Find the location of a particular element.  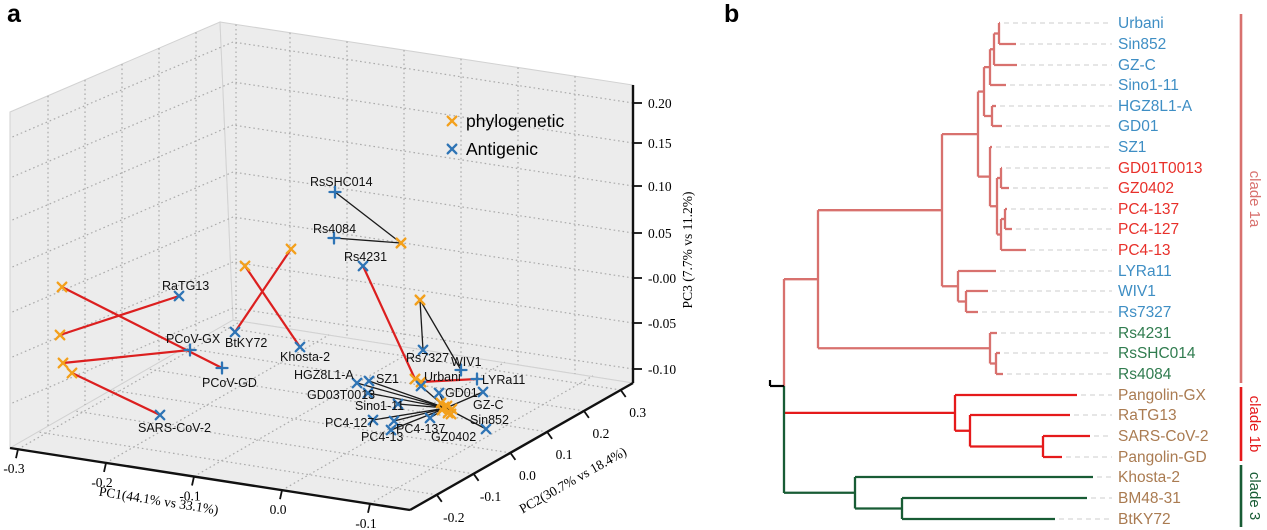

svg-text: -0.2 is located at coordinates (101, 482).